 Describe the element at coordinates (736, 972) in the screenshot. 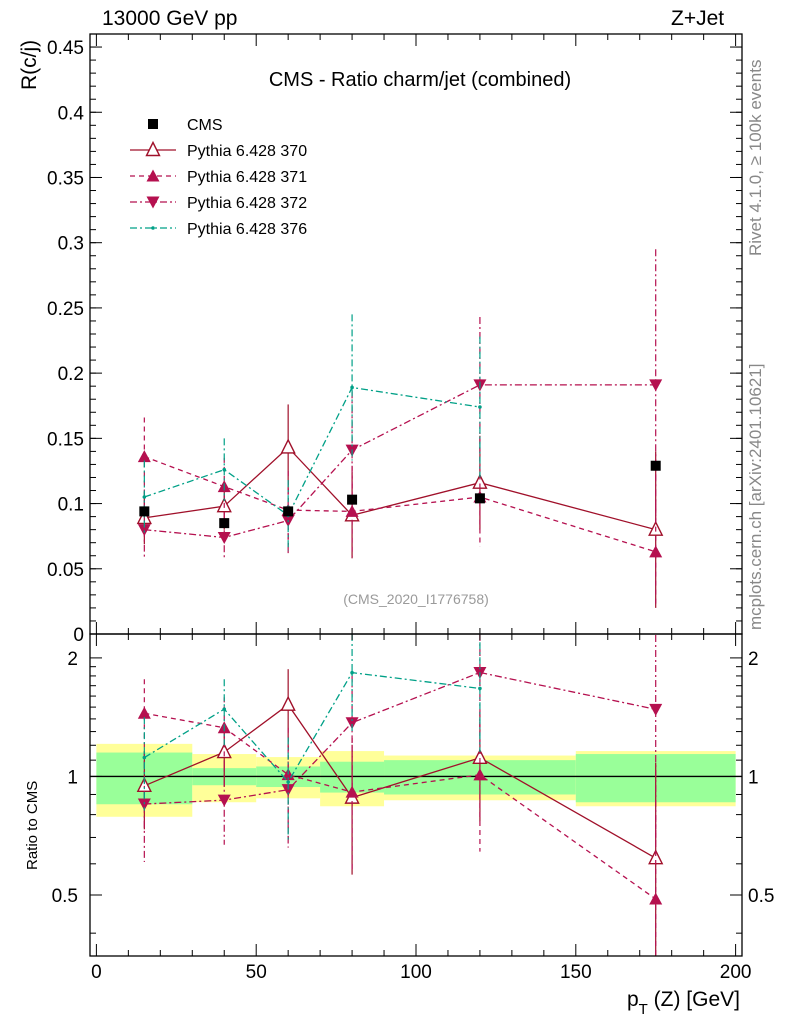

I see `x-tick-label: 200` at that location.